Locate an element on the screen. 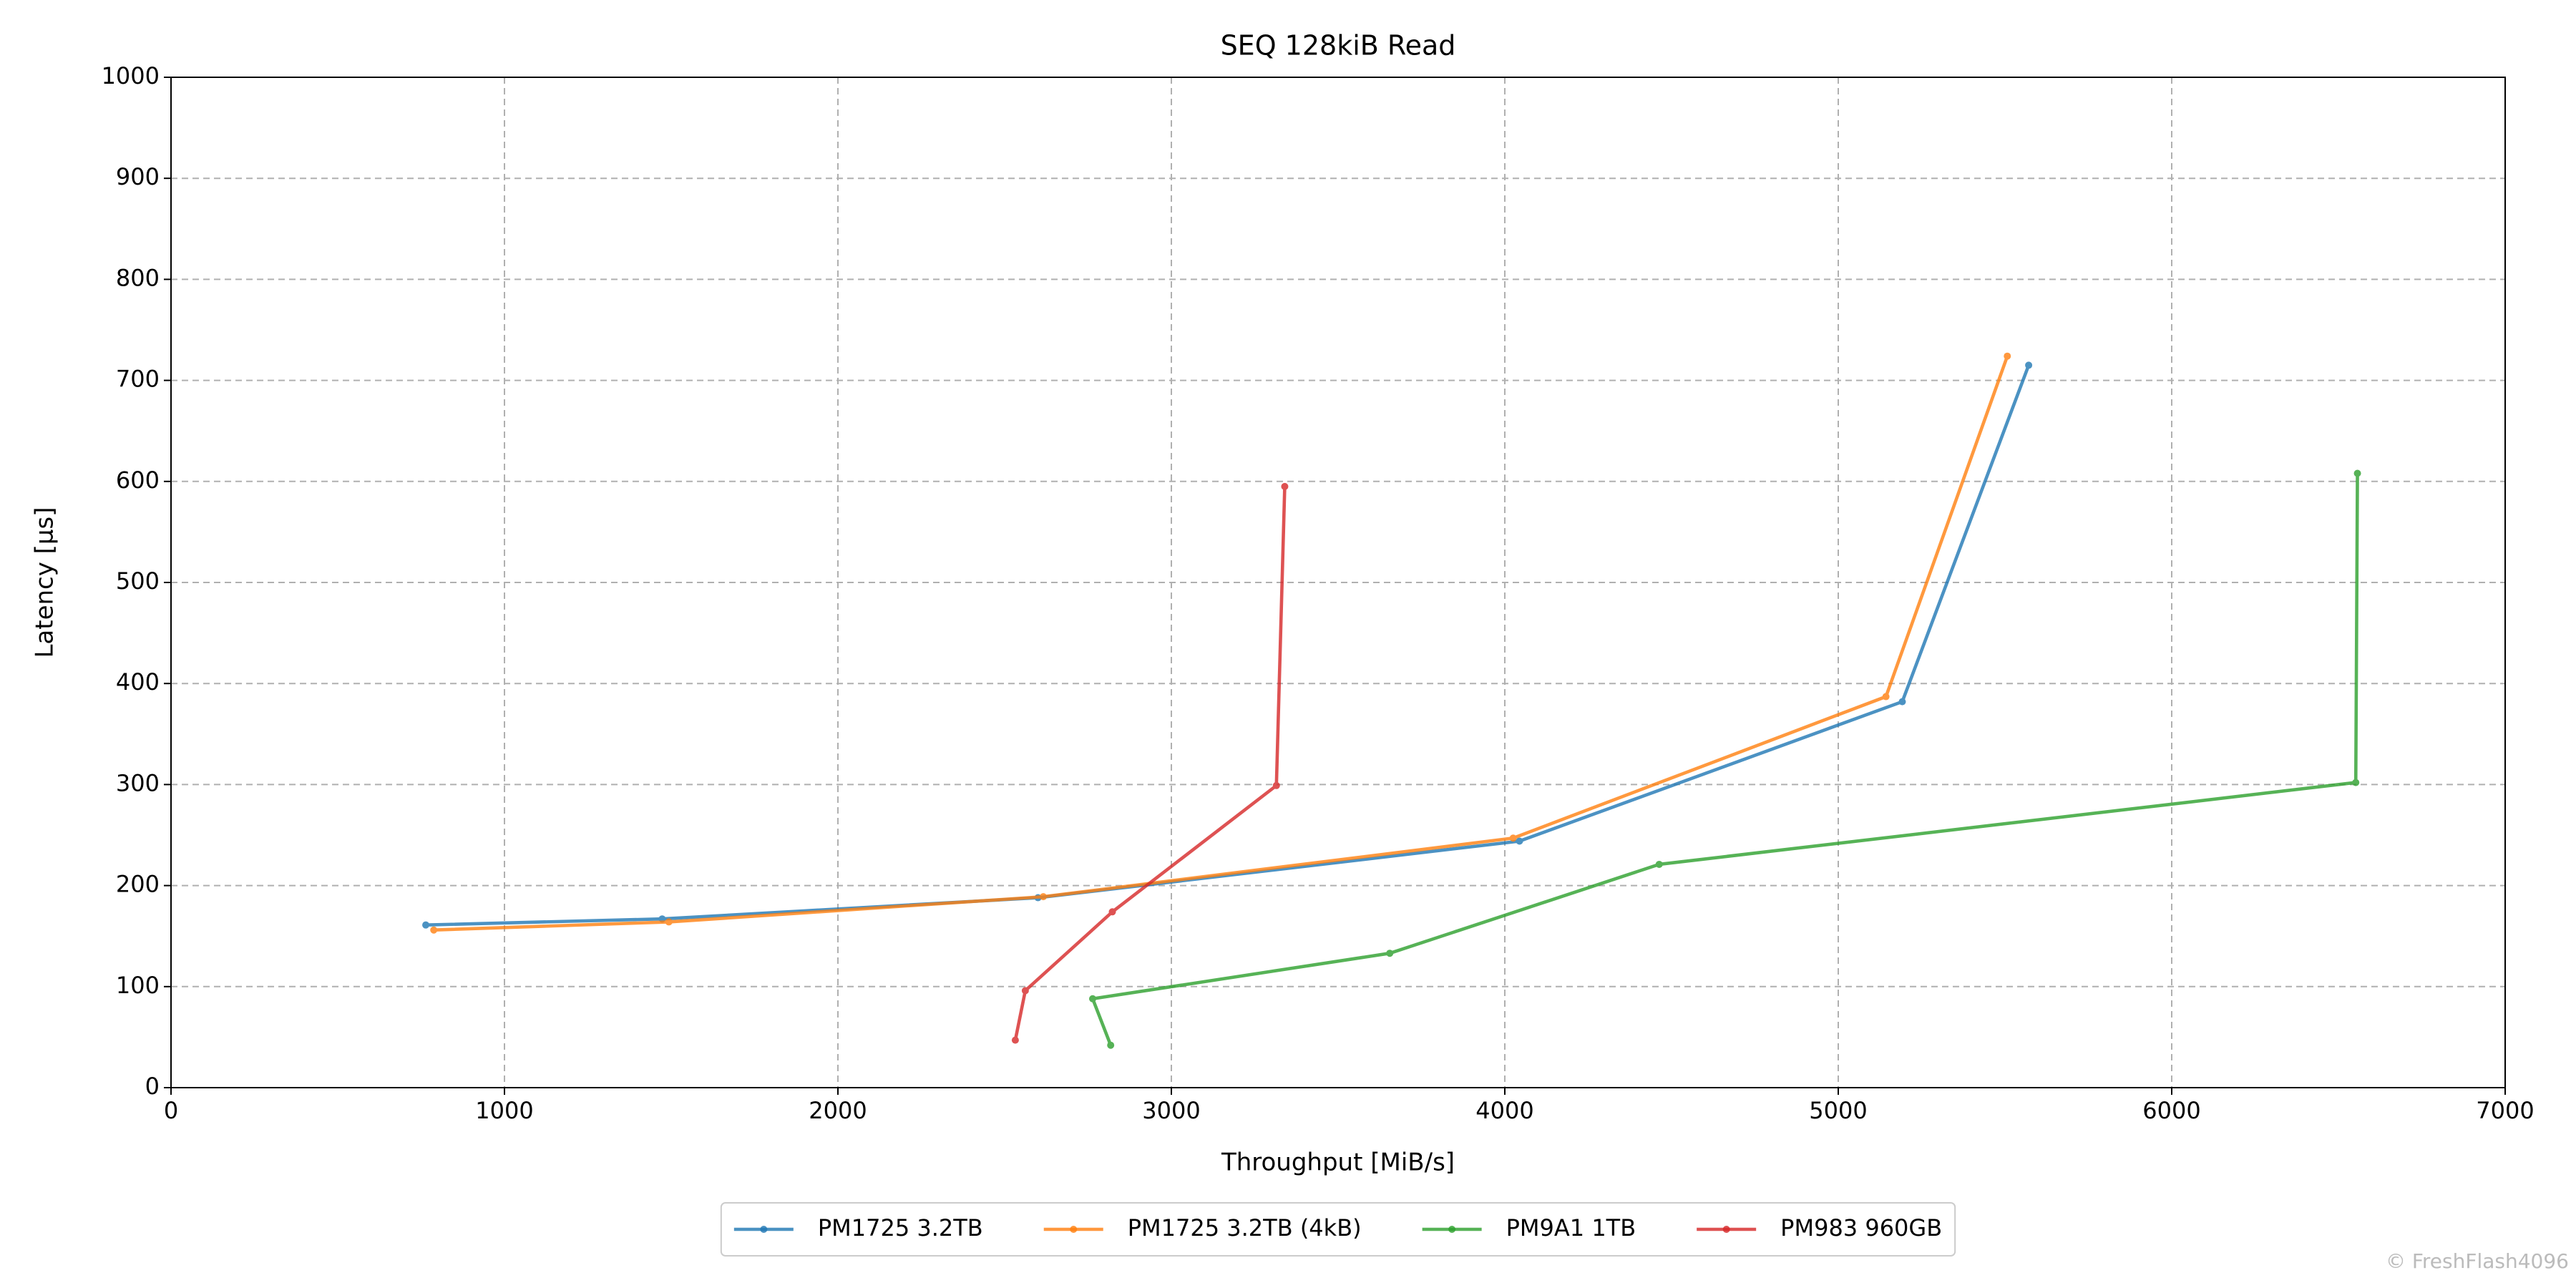  y-axis-label: Latency [μs] is located at coordinates (45, 582).